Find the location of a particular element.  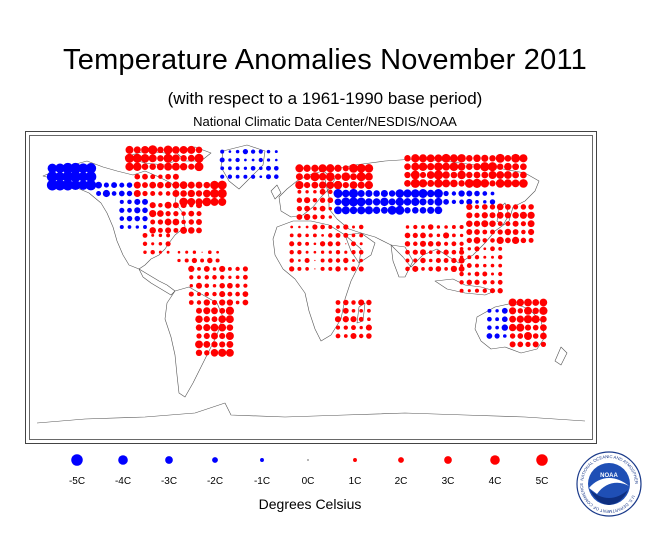

legend-unit-label: Degrees Celsius is located at coordinates (310, 504).